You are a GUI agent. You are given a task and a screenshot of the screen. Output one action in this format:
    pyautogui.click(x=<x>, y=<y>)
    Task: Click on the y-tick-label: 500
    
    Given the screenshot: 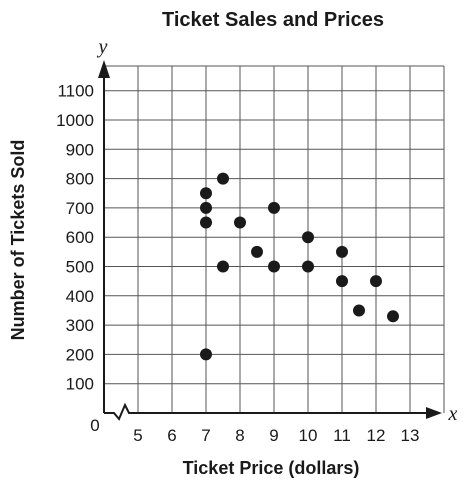 What is the action you would take?
    pyautogui.click(x=80, y=267)
    